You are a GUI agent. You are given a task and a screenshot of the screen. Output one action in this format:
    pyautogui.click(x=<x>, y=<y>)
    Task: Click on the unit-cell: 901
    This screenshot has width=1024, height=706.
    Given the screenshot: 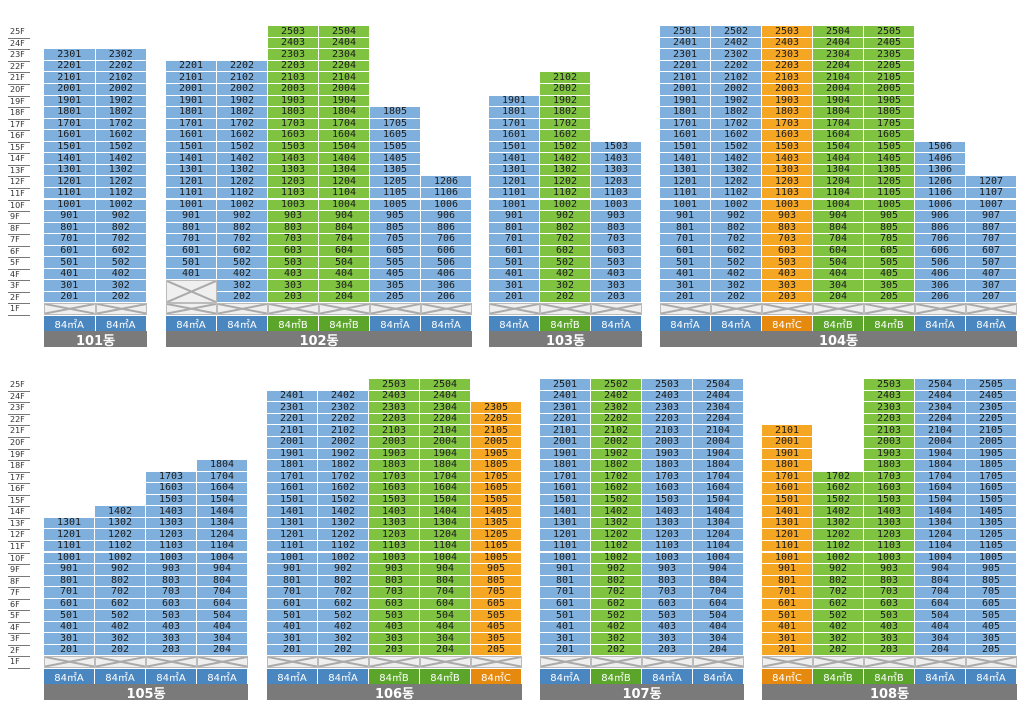 What is the action you would take?
    pyautogui.click(x=514, y=217)
    